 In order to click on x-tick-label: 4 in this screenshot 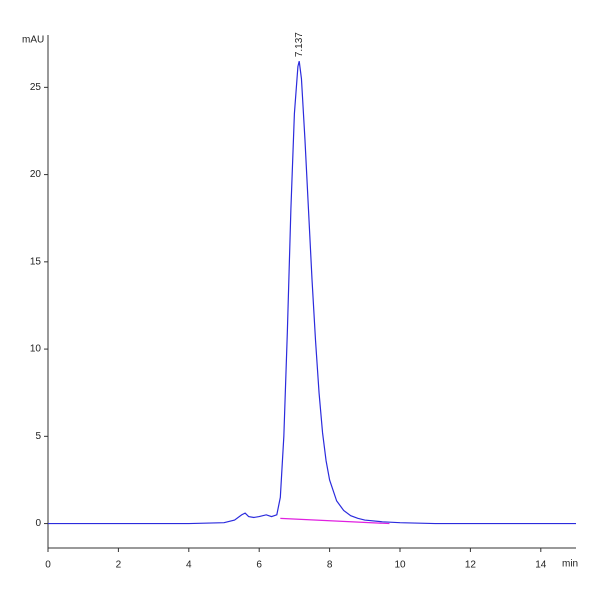, I will do `click(189, 565)`.